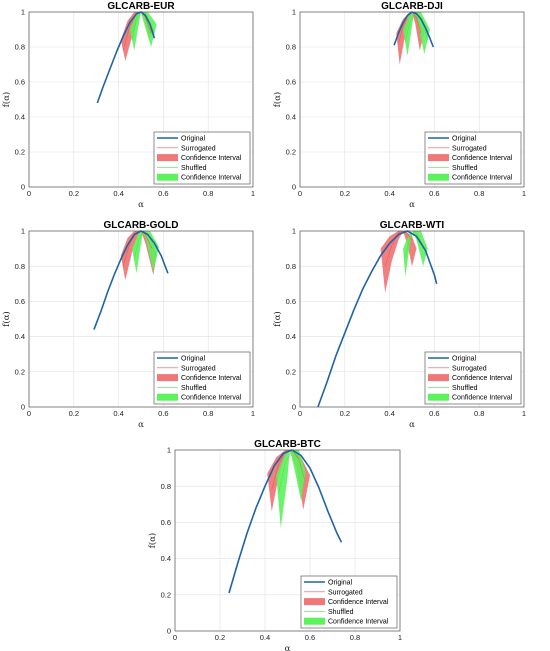 Image resolution: width=550 pixels, height=651 pixels. I want to click on chart-title: GLCARB-BTC, so click(287, 444).